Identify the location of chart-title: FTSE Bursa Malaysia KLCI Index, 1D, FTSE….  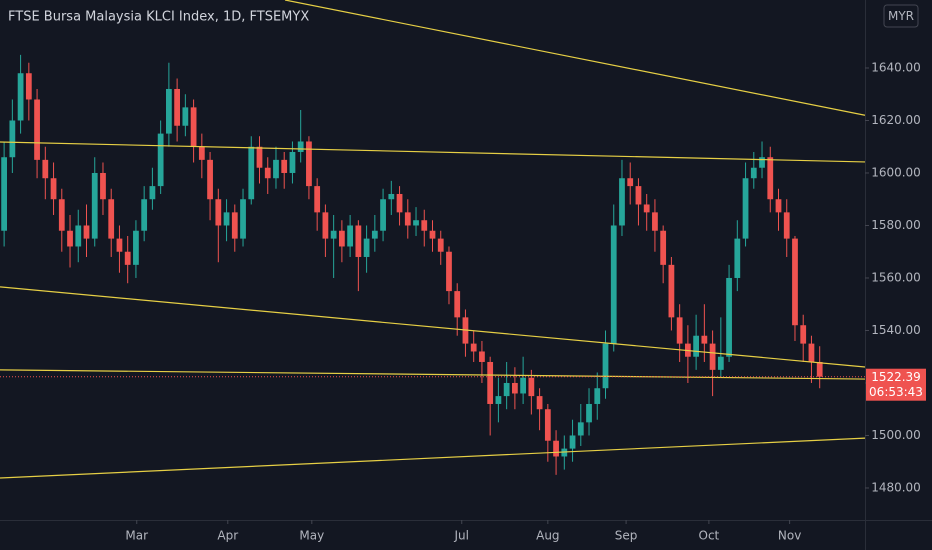
(158, 17).